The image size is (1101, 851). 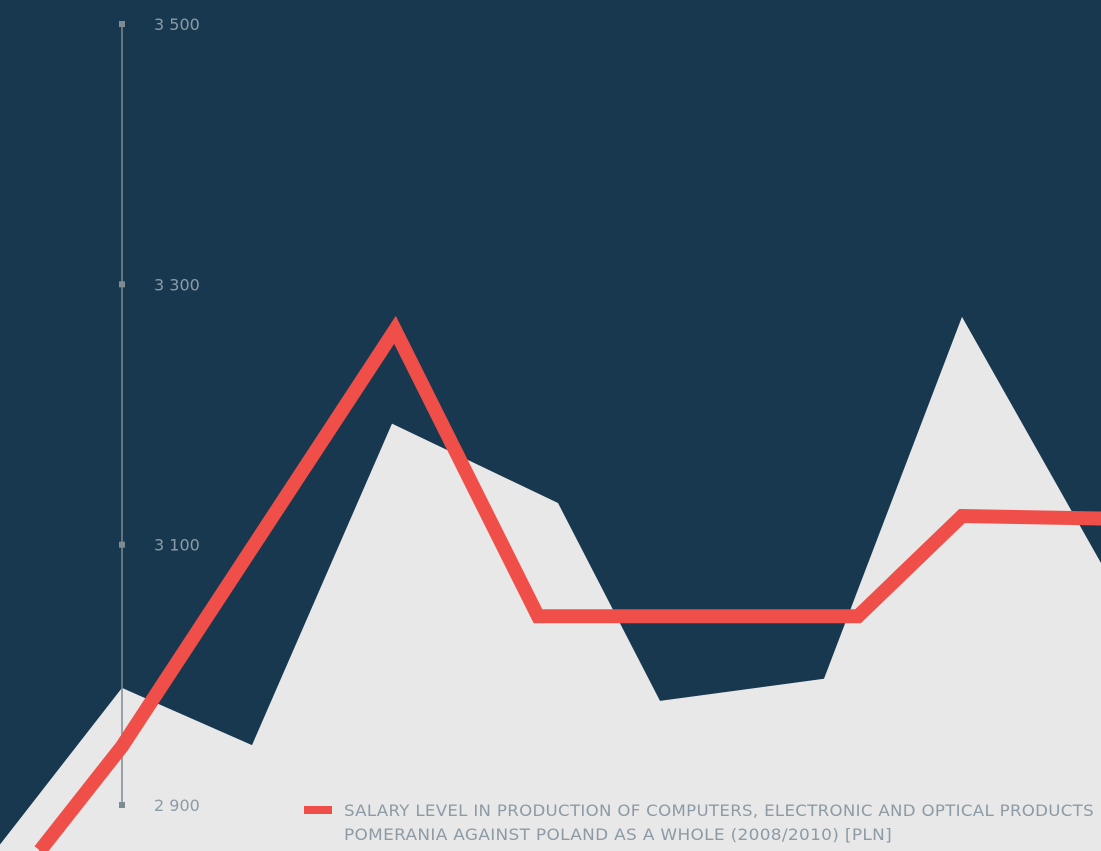 I want to click on y-tick-label: 3 500, so click(x=177, y=24).